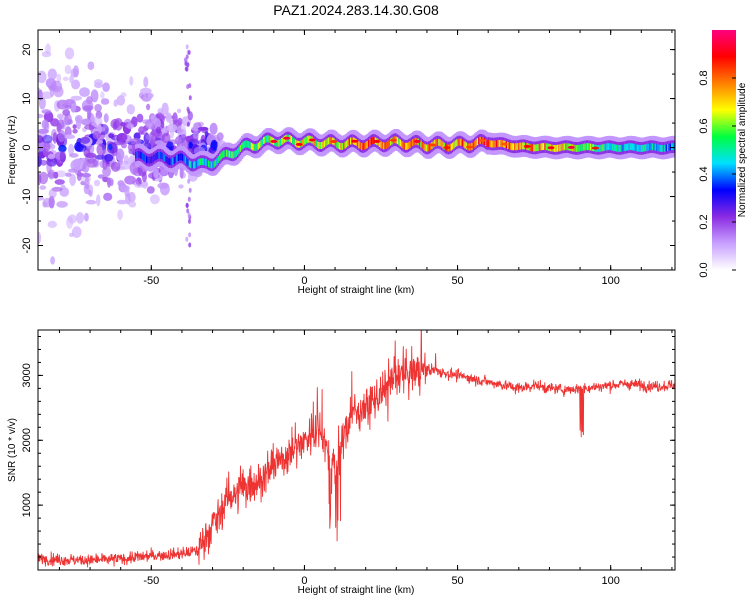  Describe the element at coordinates (704, 221) in the screenshot. I see `colorbar-tick-label: 0.2` at that location.